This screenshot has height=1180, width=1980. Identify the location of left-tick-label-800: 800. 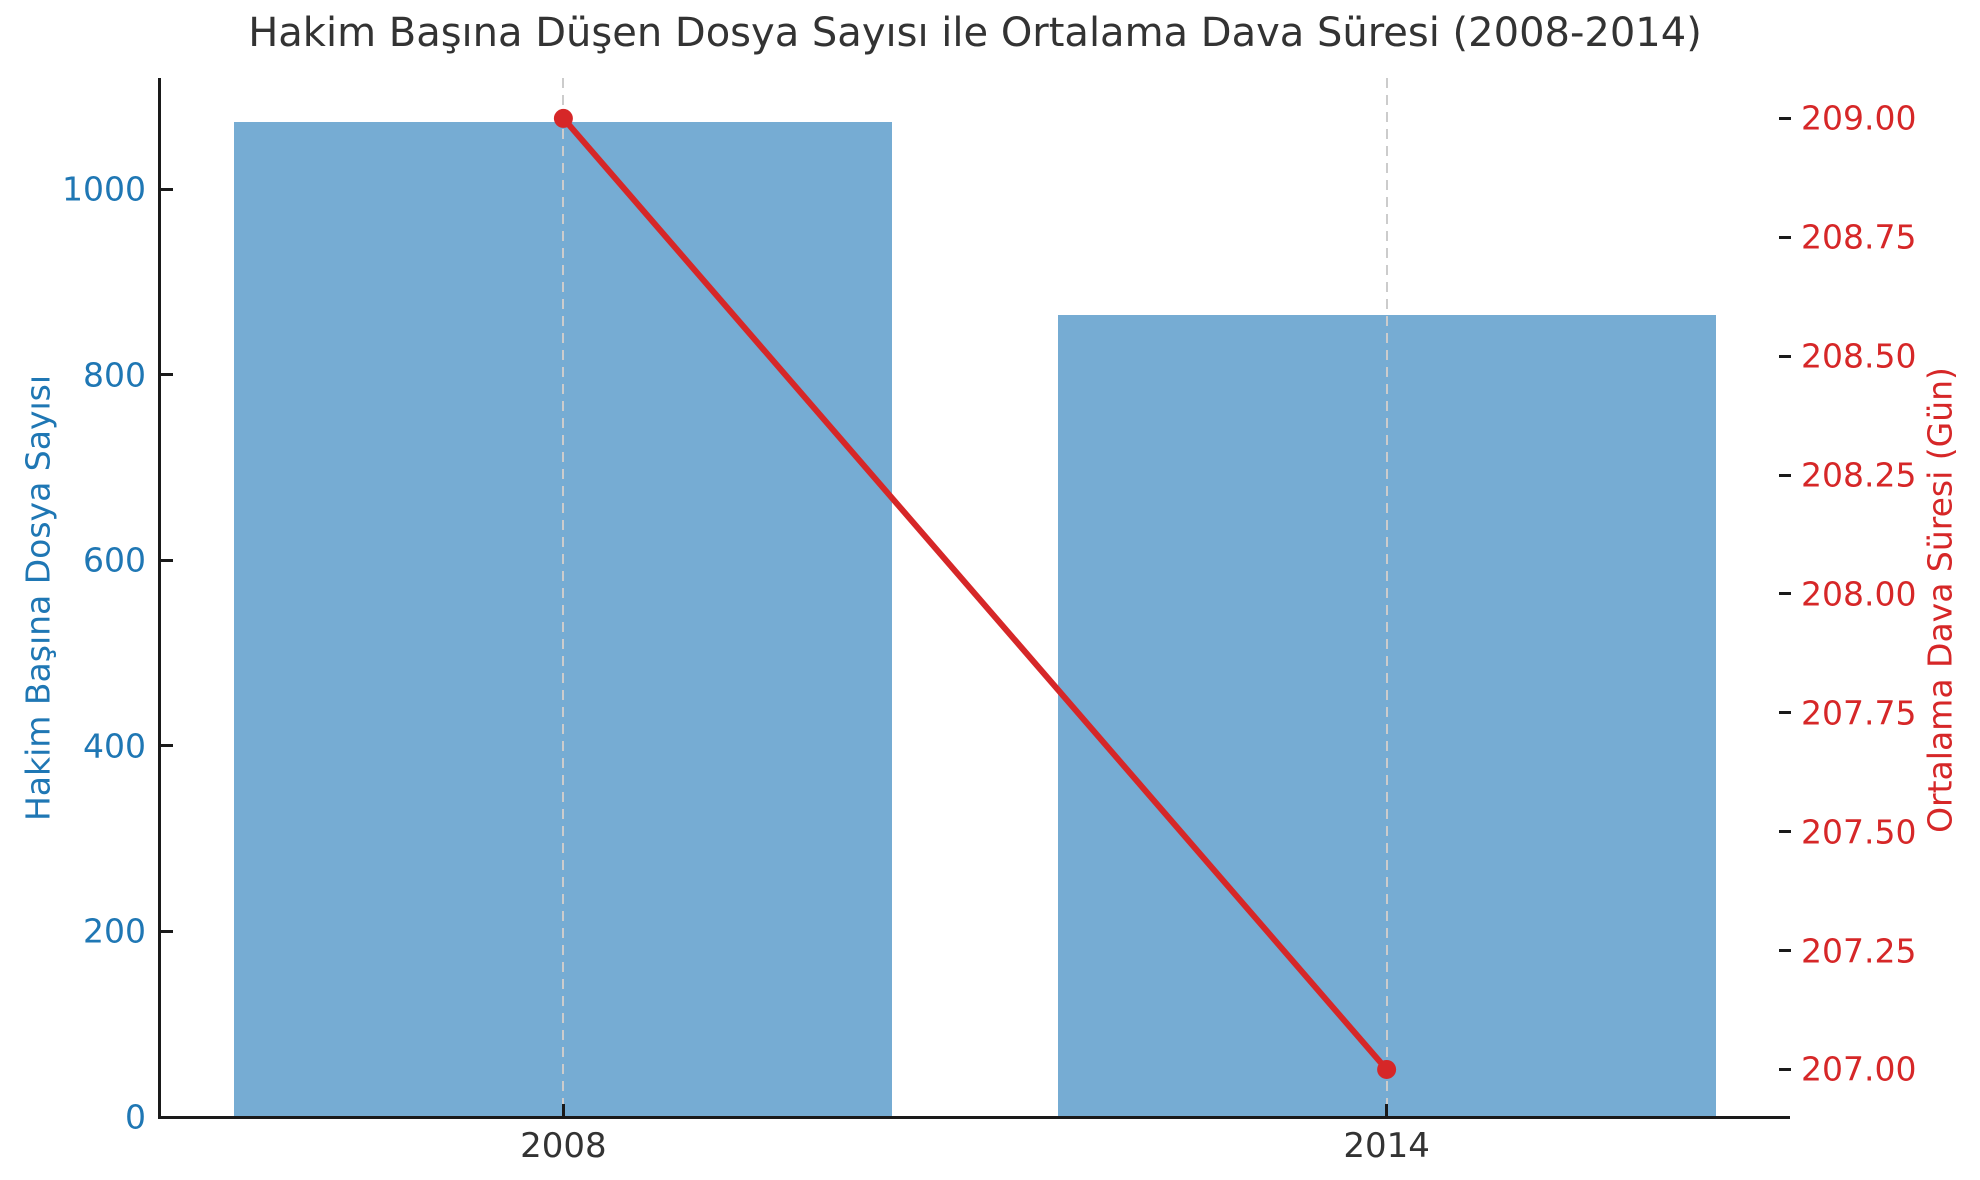
(114, 375).